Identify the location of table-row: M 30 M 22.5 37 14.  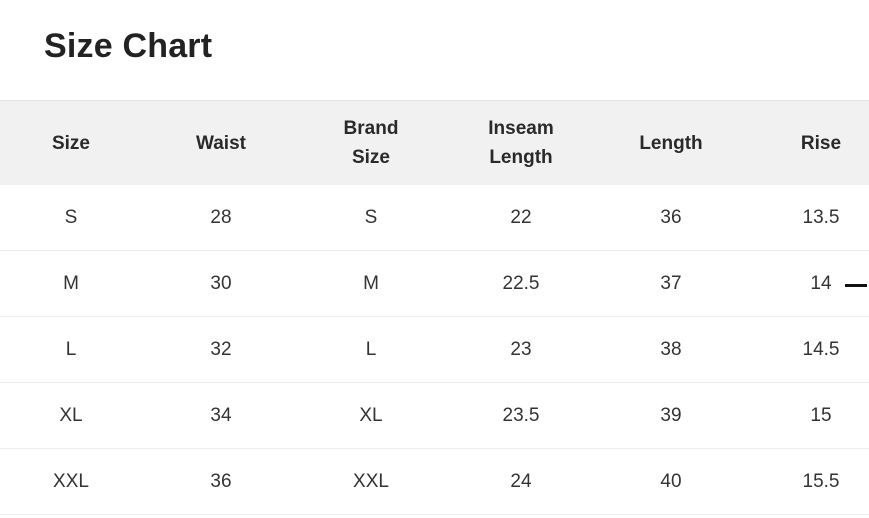
(434, 283).